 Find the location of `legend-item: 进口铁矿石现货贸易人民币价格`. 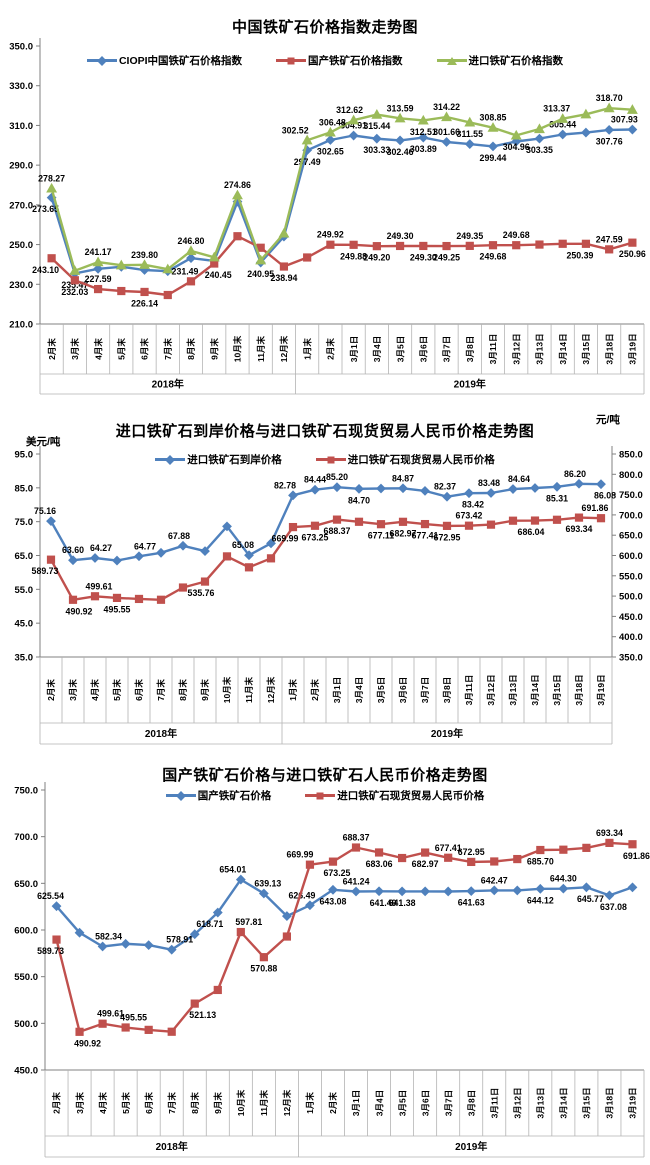

legend-item: 进口铁矿石现货贸易人民币价格 is located at coordinates (394, 795).